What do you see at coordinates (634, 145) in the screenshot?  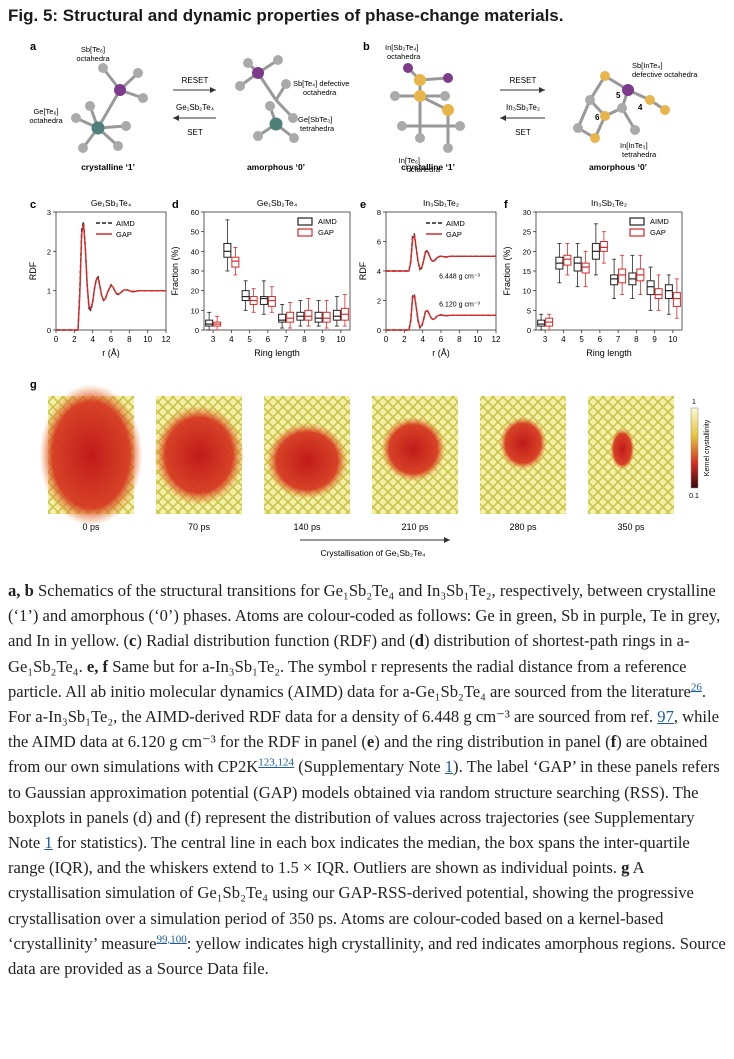 I see `in-inte3-label: In[InTe₃]` at bounding box center [634, 145].